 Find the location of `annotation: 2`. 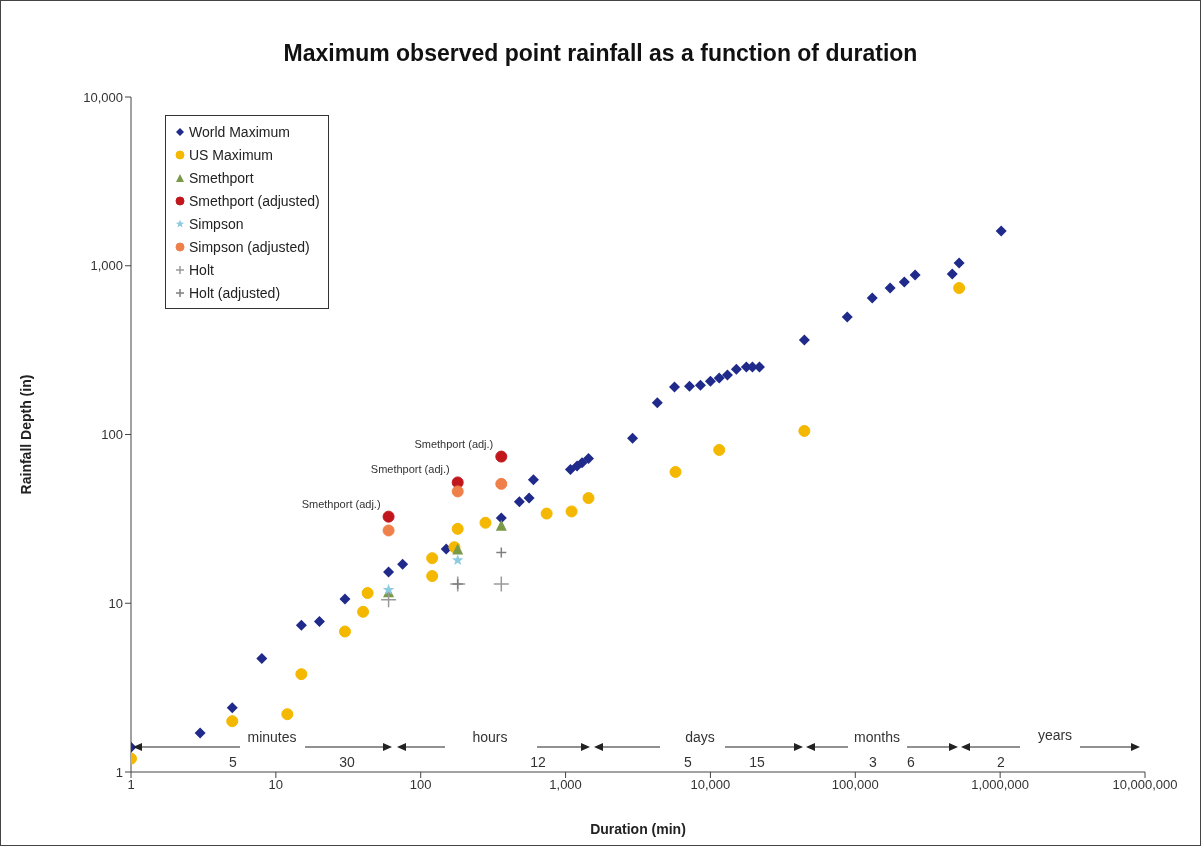

annotation: 2 is located at coordinates (1001, 762).